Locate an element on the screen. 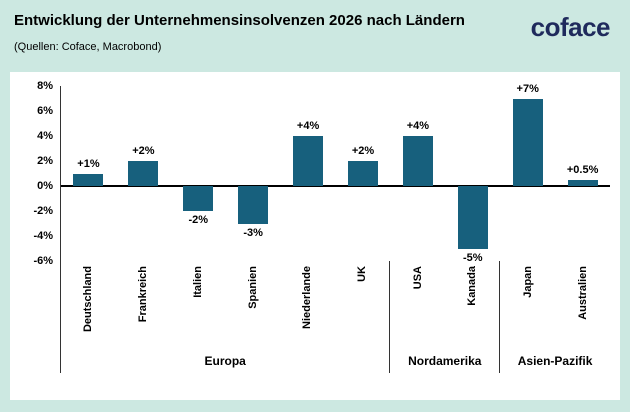 This screenshot has height=412, width=630. y-axis-labels: 8% 6% 4% 2% 0% -2% -4% -6% is located at coordinates (38, 173).